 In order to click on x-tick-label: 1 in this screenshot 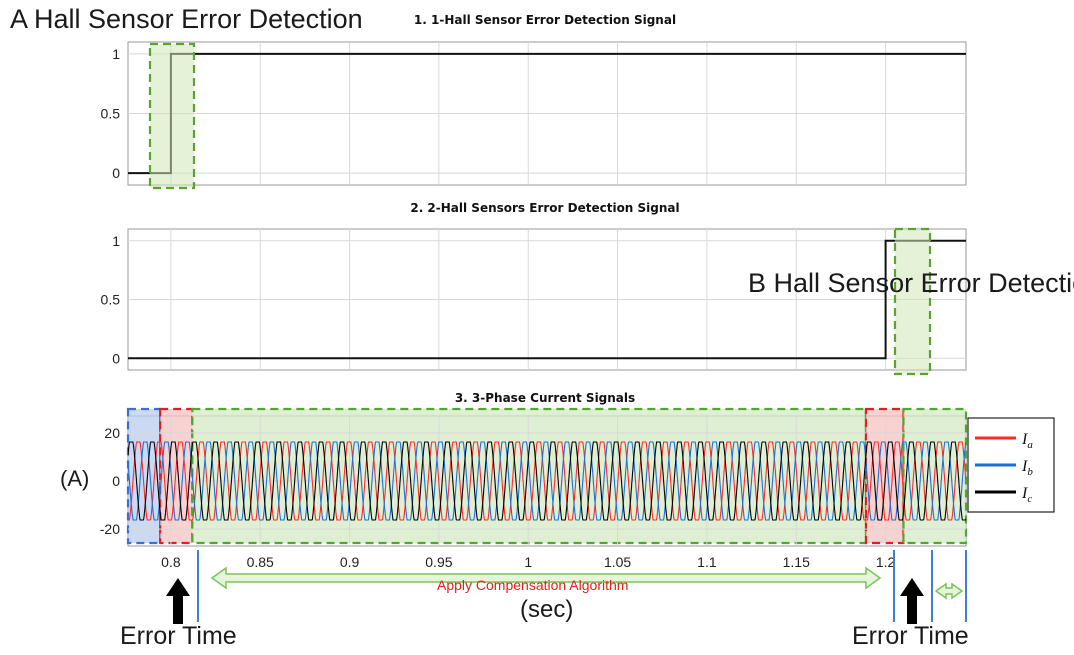, I will do `click(528, 562)`.